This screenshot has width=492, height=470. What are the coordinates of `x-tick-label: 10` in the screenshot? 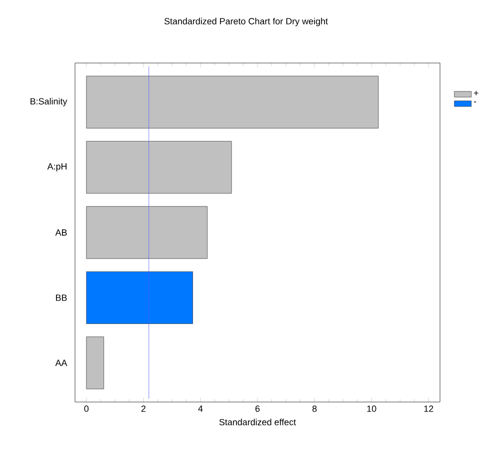 It's located at (371, 409).